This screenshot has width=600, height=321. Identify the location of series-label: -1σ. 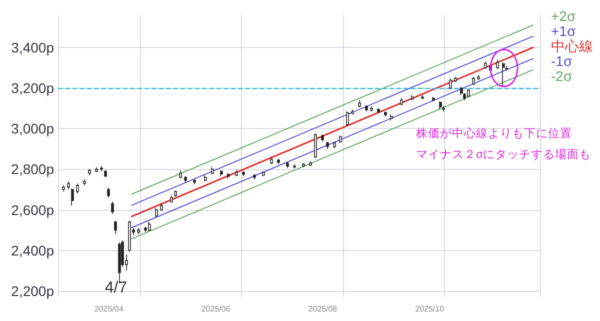
(561, 61).